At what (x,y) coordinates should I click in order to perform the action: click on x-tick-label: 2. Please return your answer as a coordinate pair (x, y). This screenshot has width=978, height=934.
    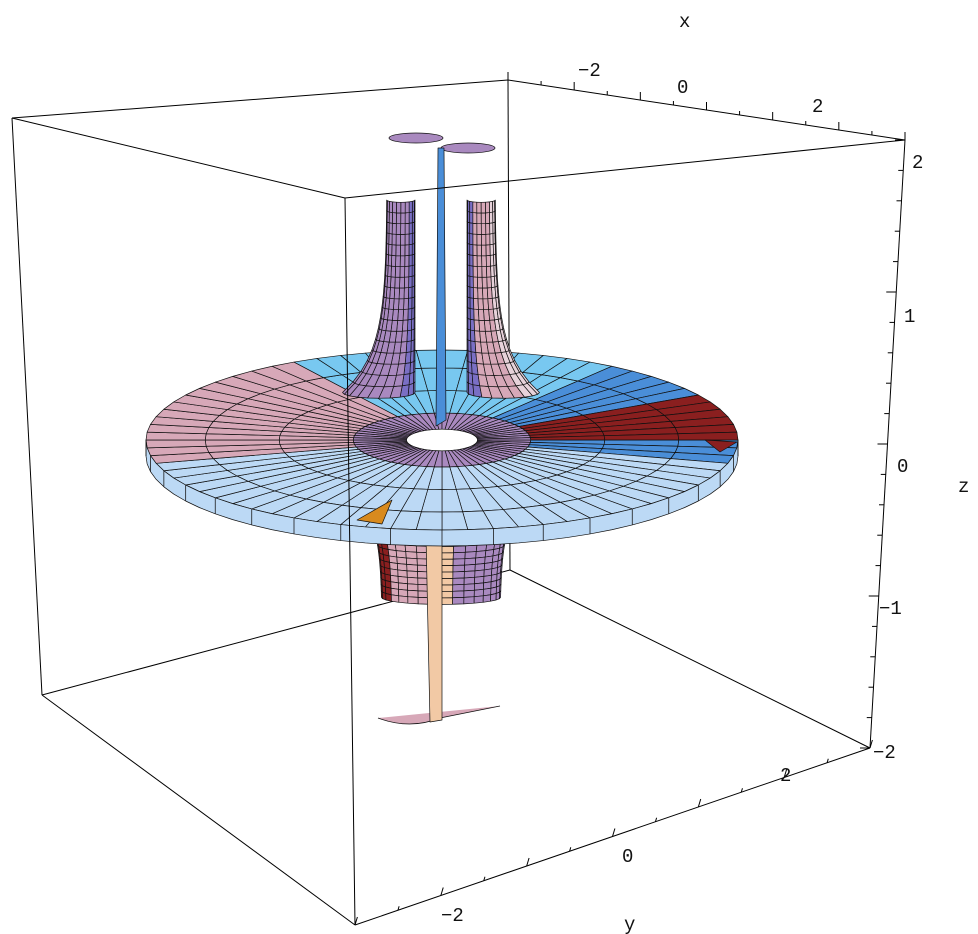
    Looking at the image, I should click on (817, 107).